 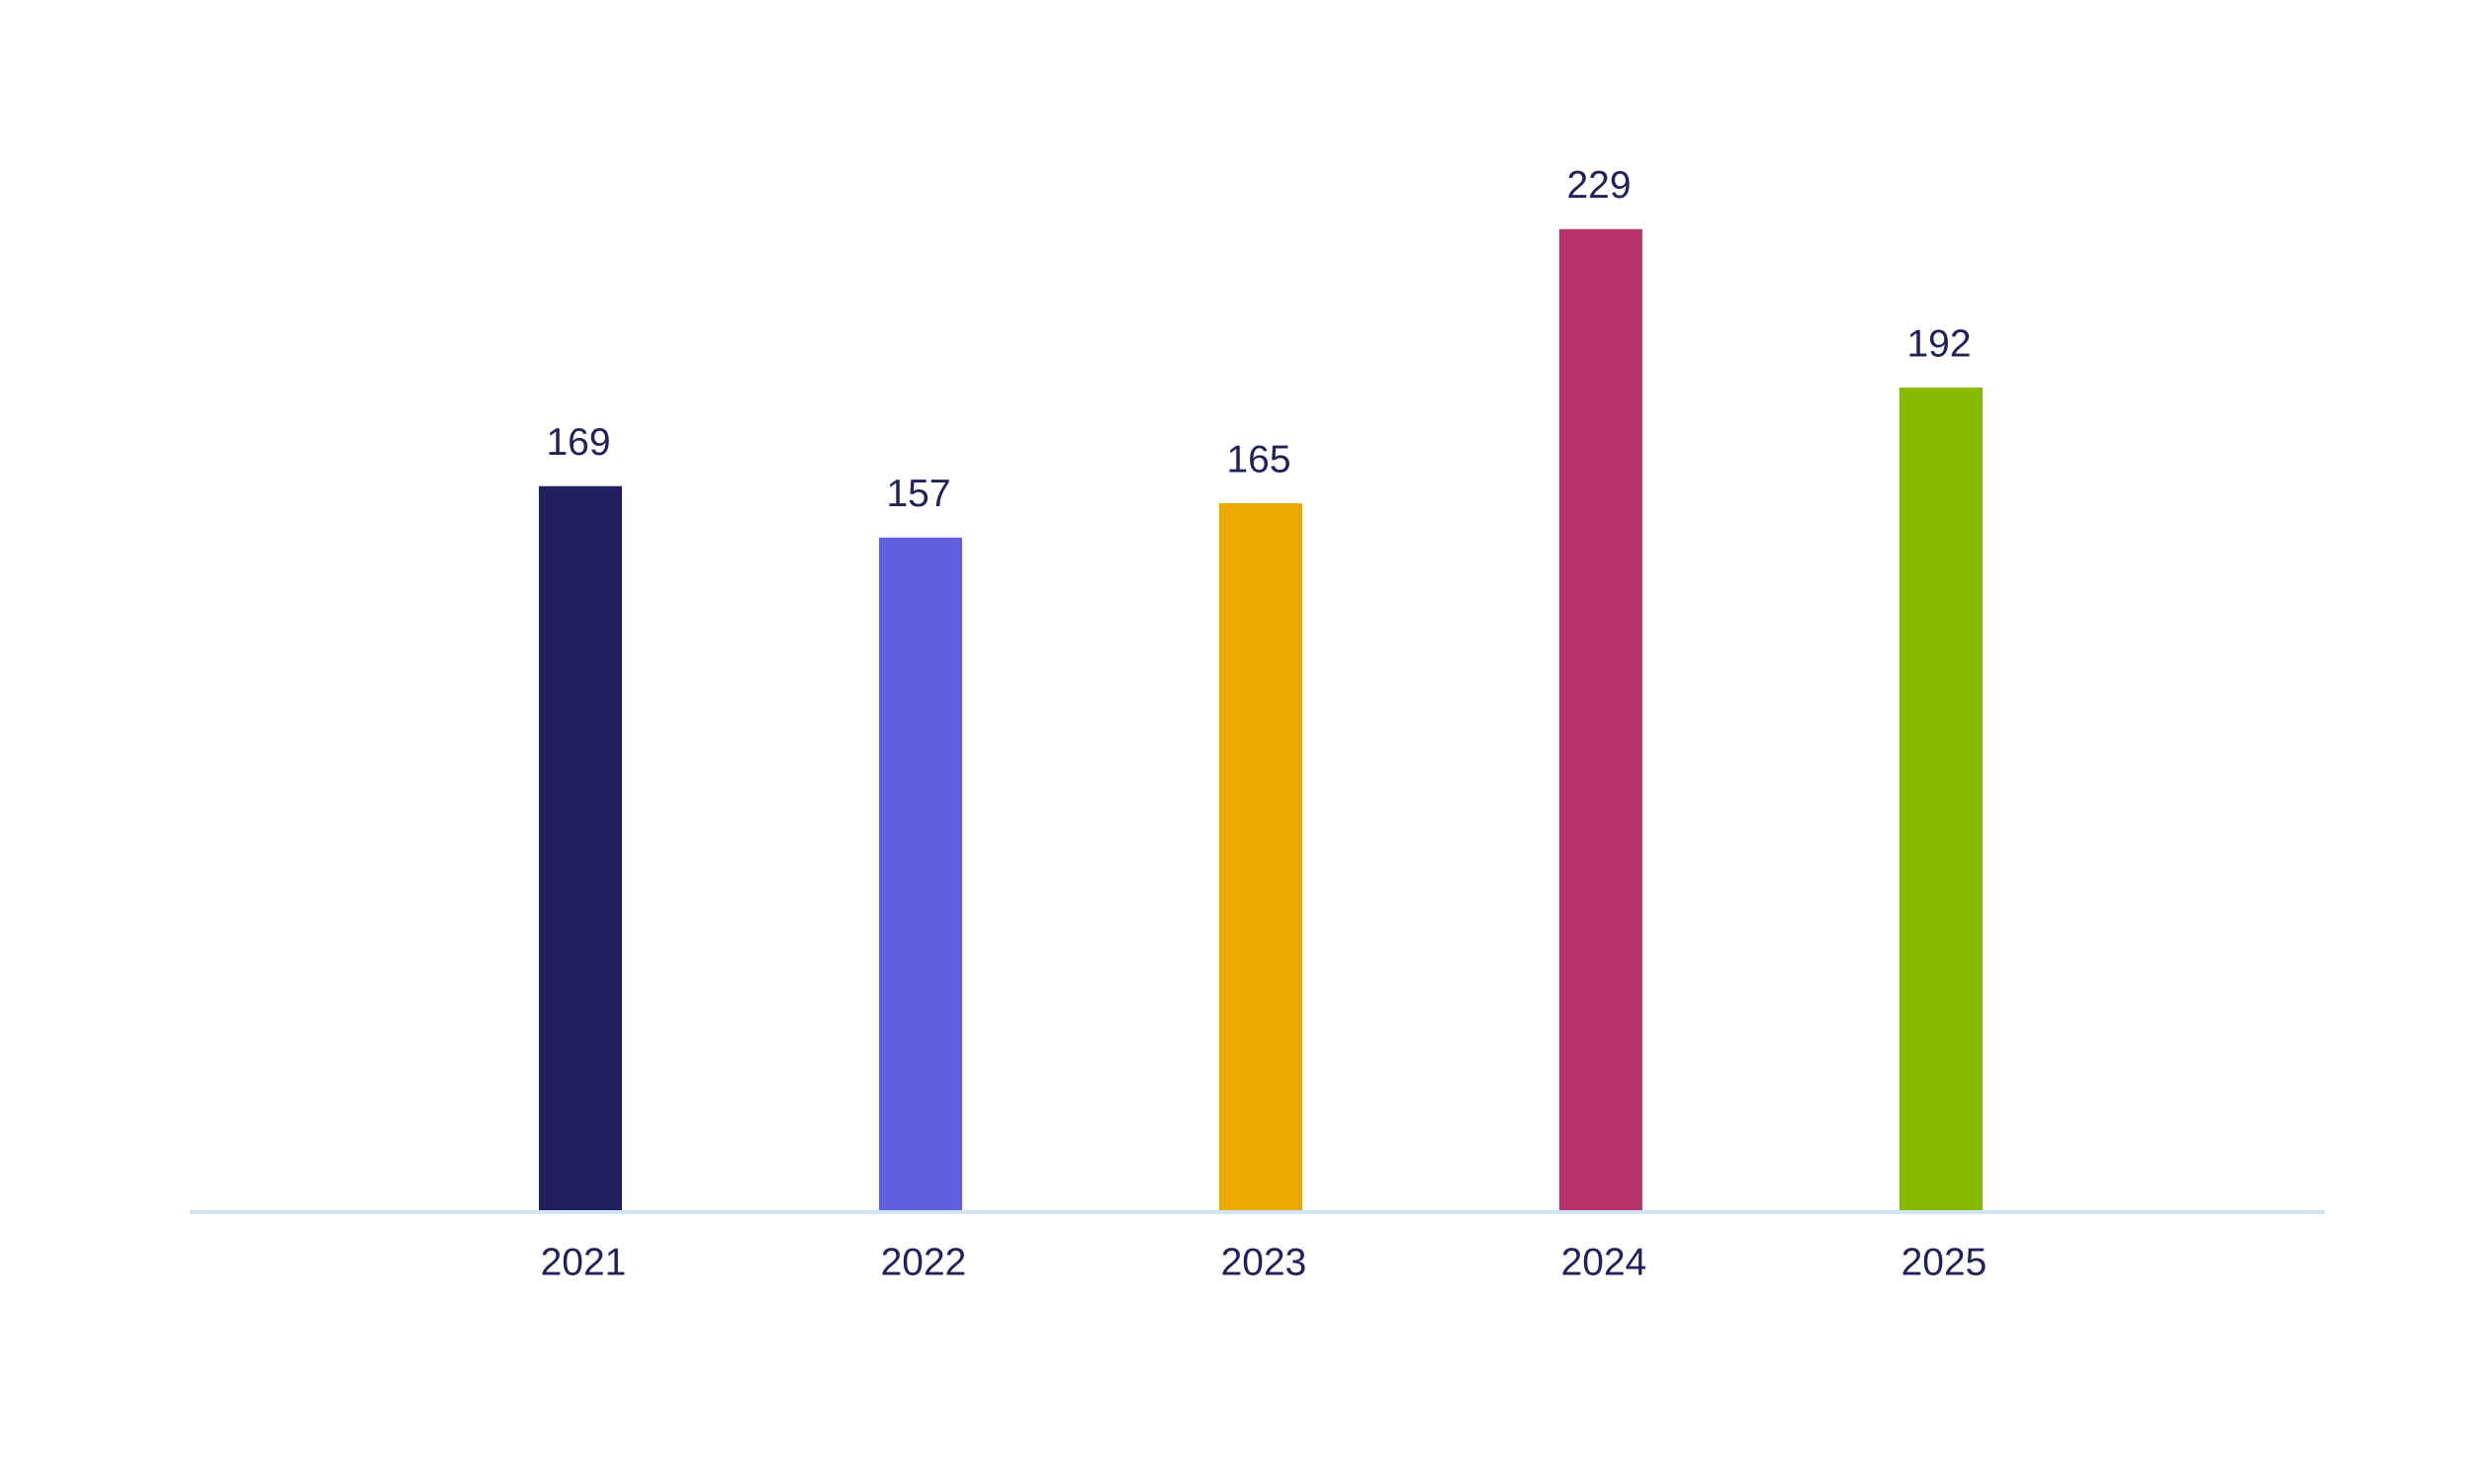 What do you see at coordinates (578, 443) in the screenshot?
I see `value-label: 169` at bounding box center [578, 443].